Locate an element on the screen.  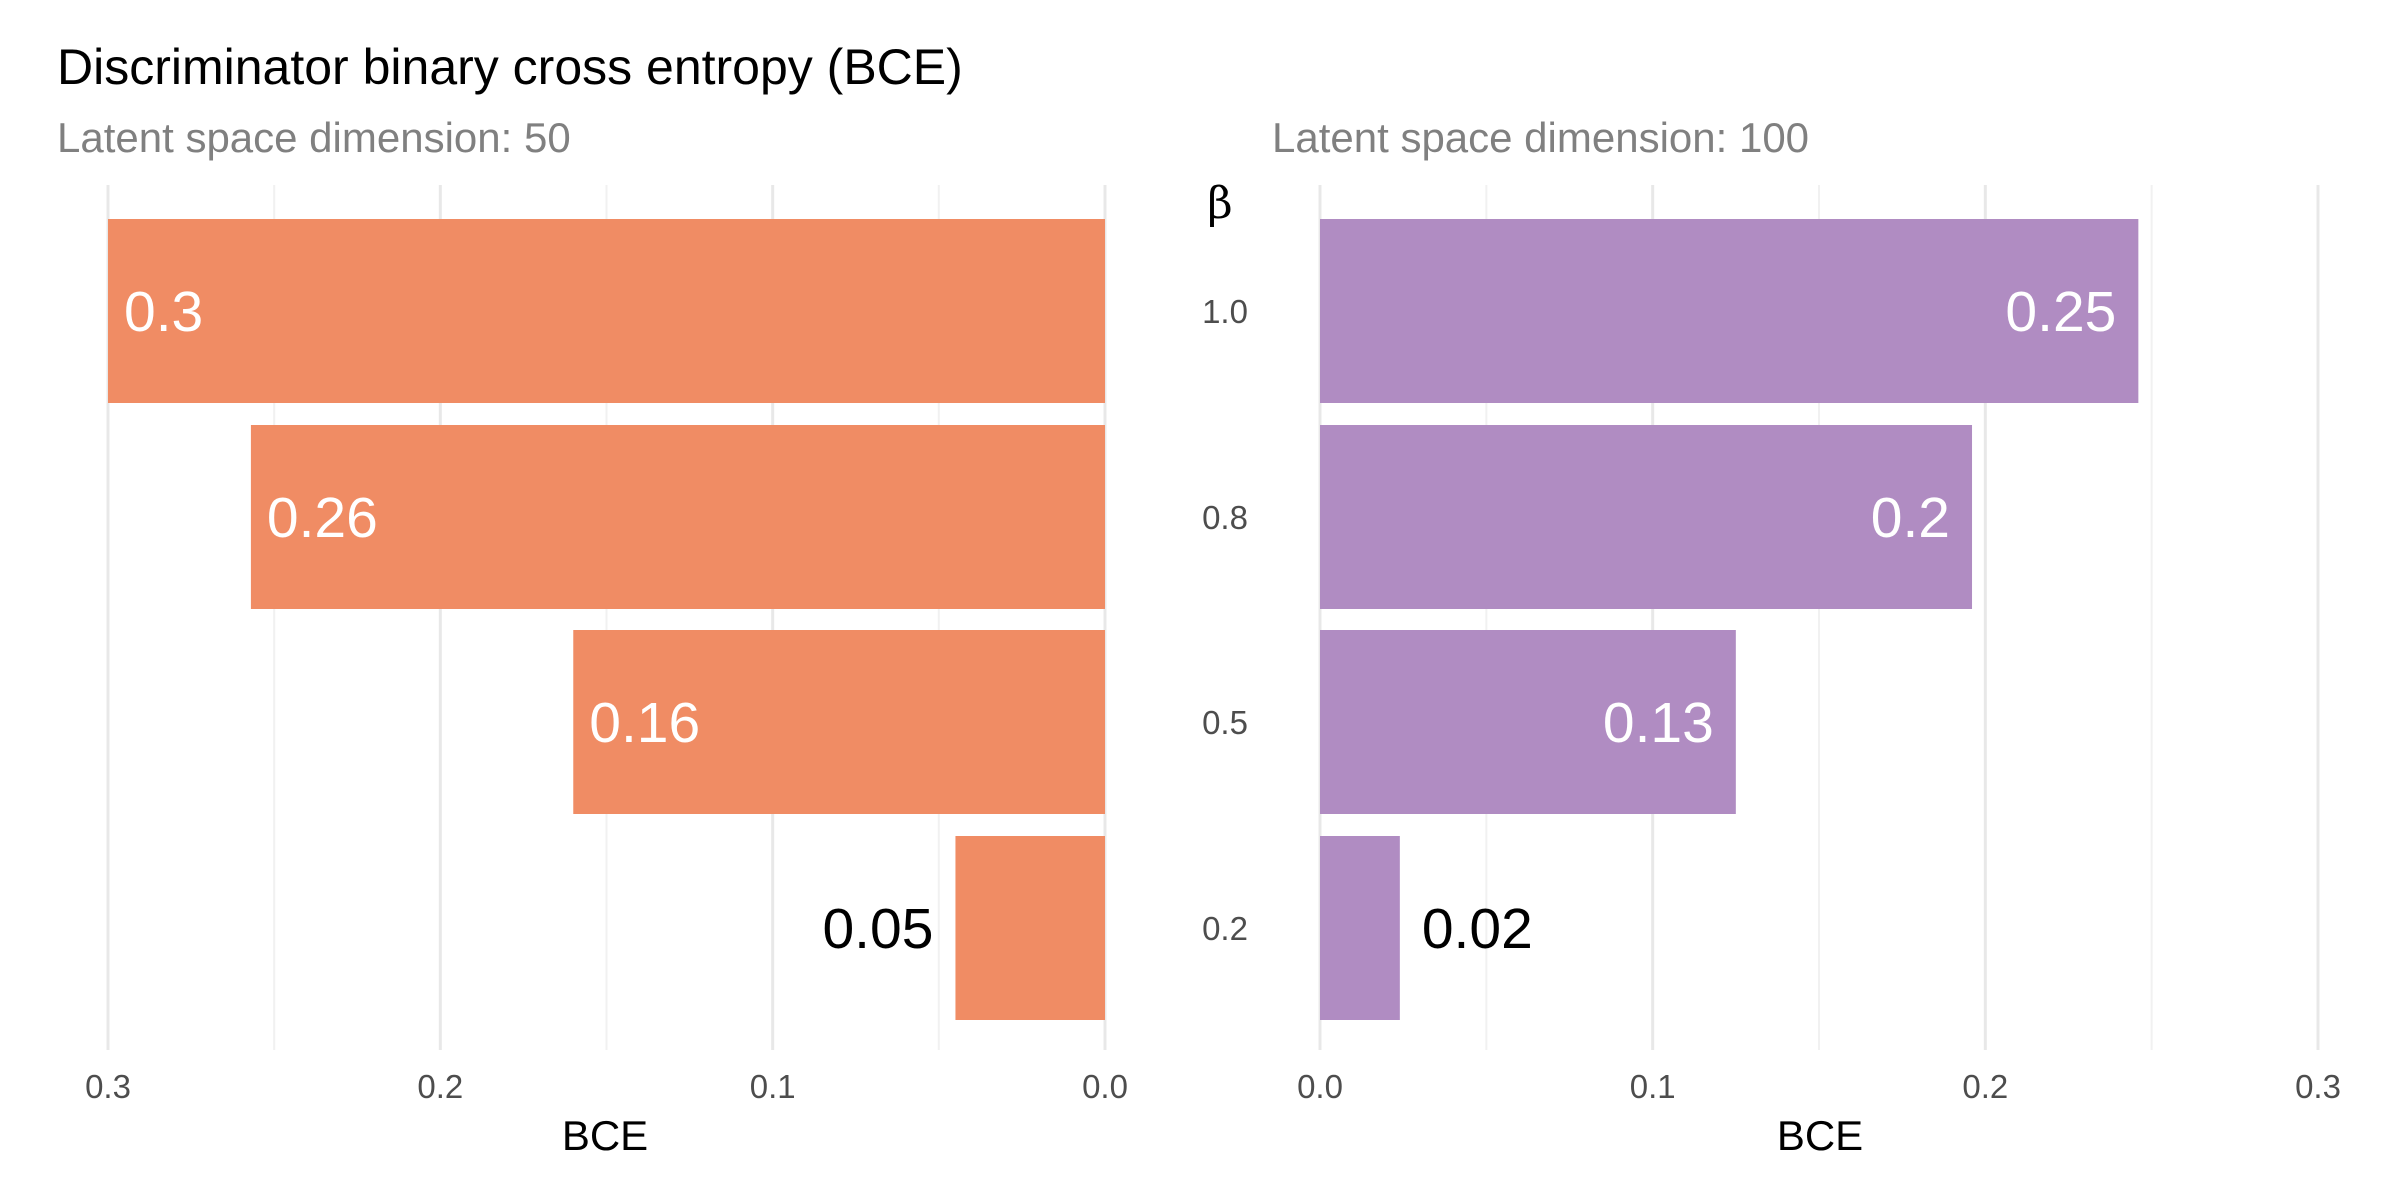
bar-value-label: 0.2 is located at coordinates (1910, 518).